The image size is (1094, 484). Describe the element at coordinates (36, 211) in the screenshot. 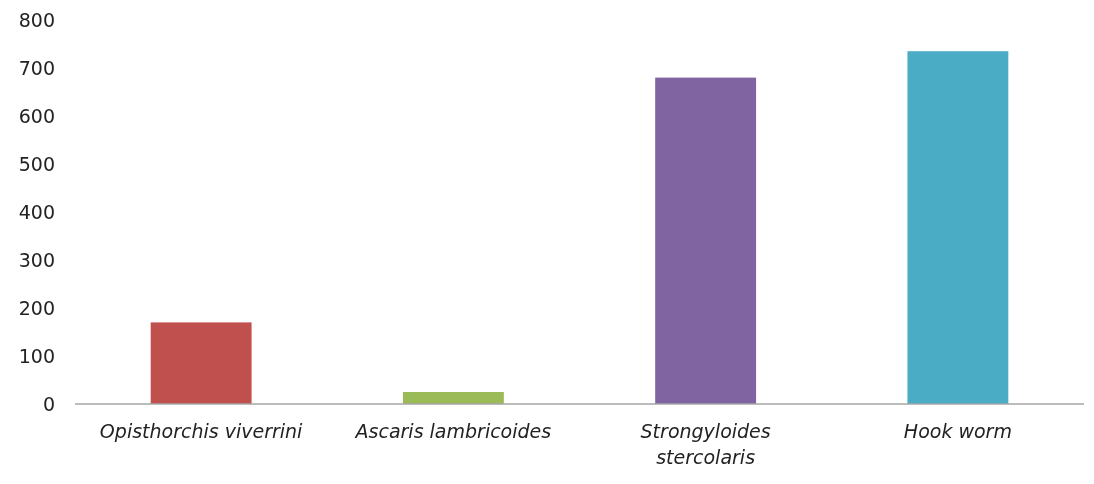

I see `y-tick-label: 400` at that location.